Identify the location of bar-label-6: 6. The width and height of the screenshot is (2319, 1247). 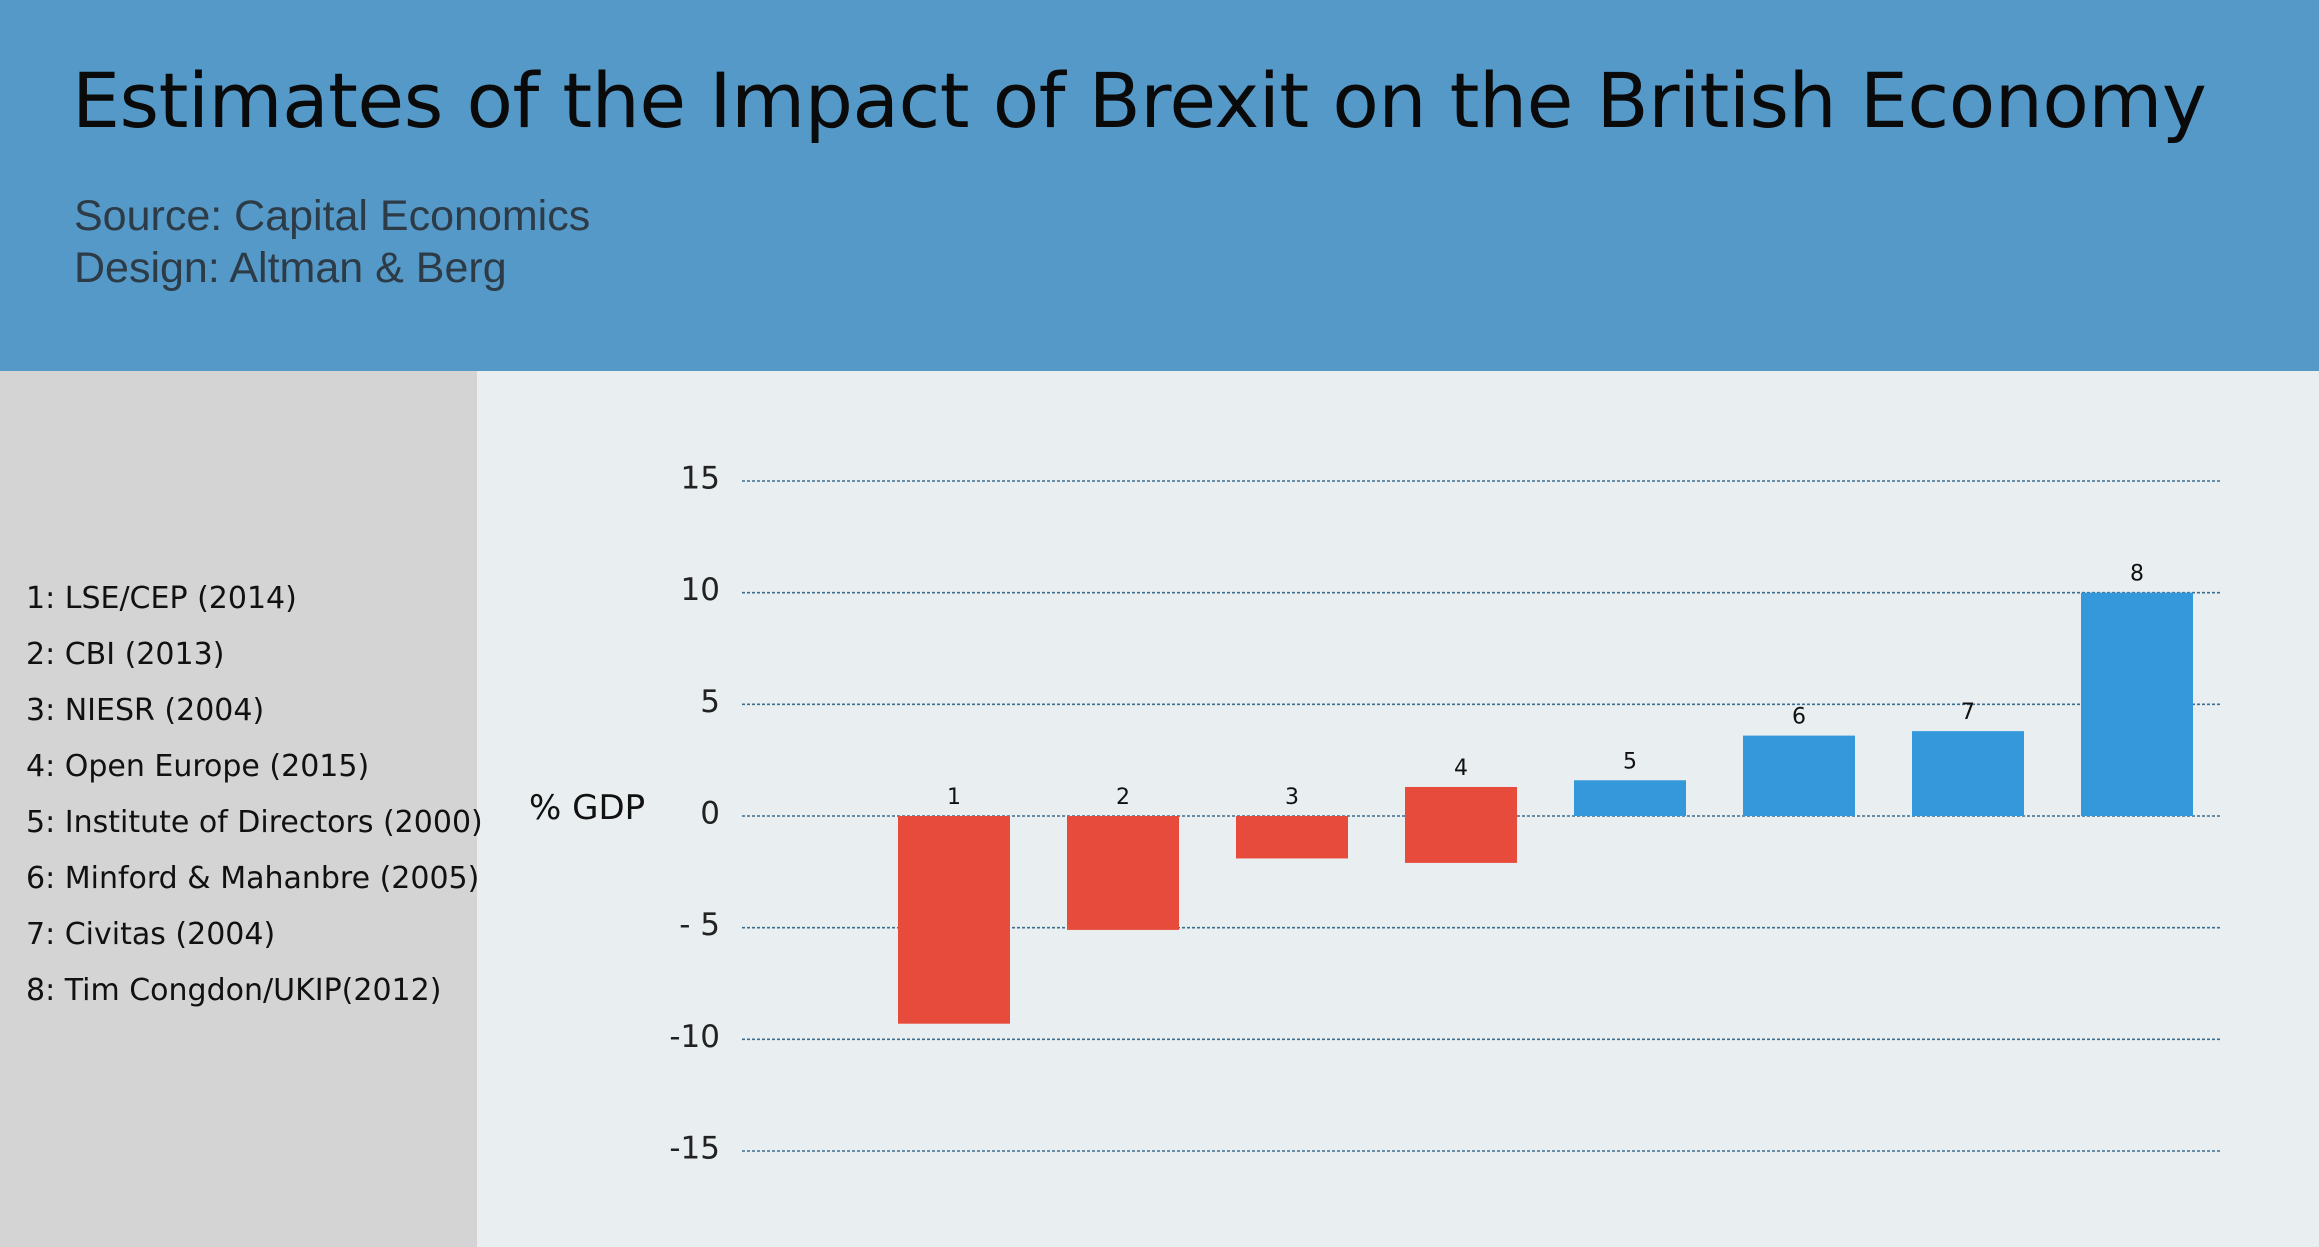
(1799, 717).